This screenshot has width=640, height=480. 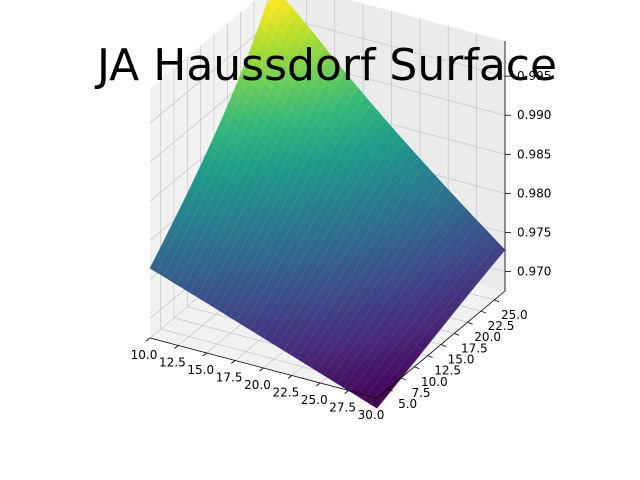 I want to click on x-tick-label: 22.5, so click(x=286, y=393).